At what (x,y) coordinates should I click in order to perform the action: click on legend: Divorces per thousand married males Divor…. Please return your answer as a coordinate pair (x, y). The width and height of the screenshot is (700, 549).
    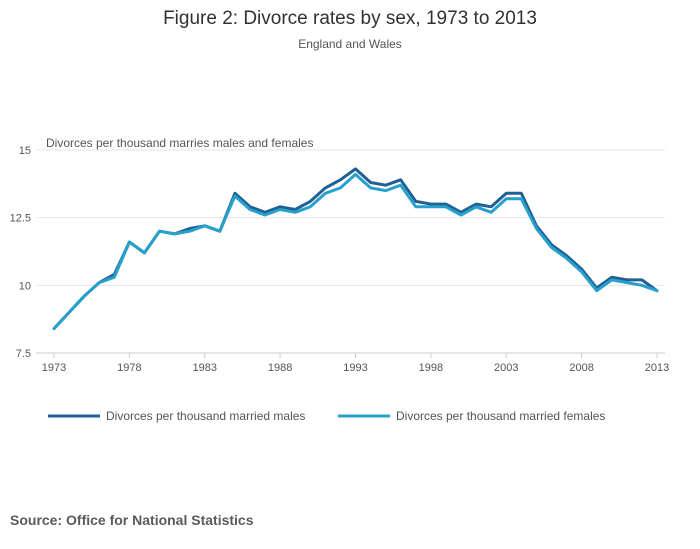
    Looking at the image, I should click on (326, 416).